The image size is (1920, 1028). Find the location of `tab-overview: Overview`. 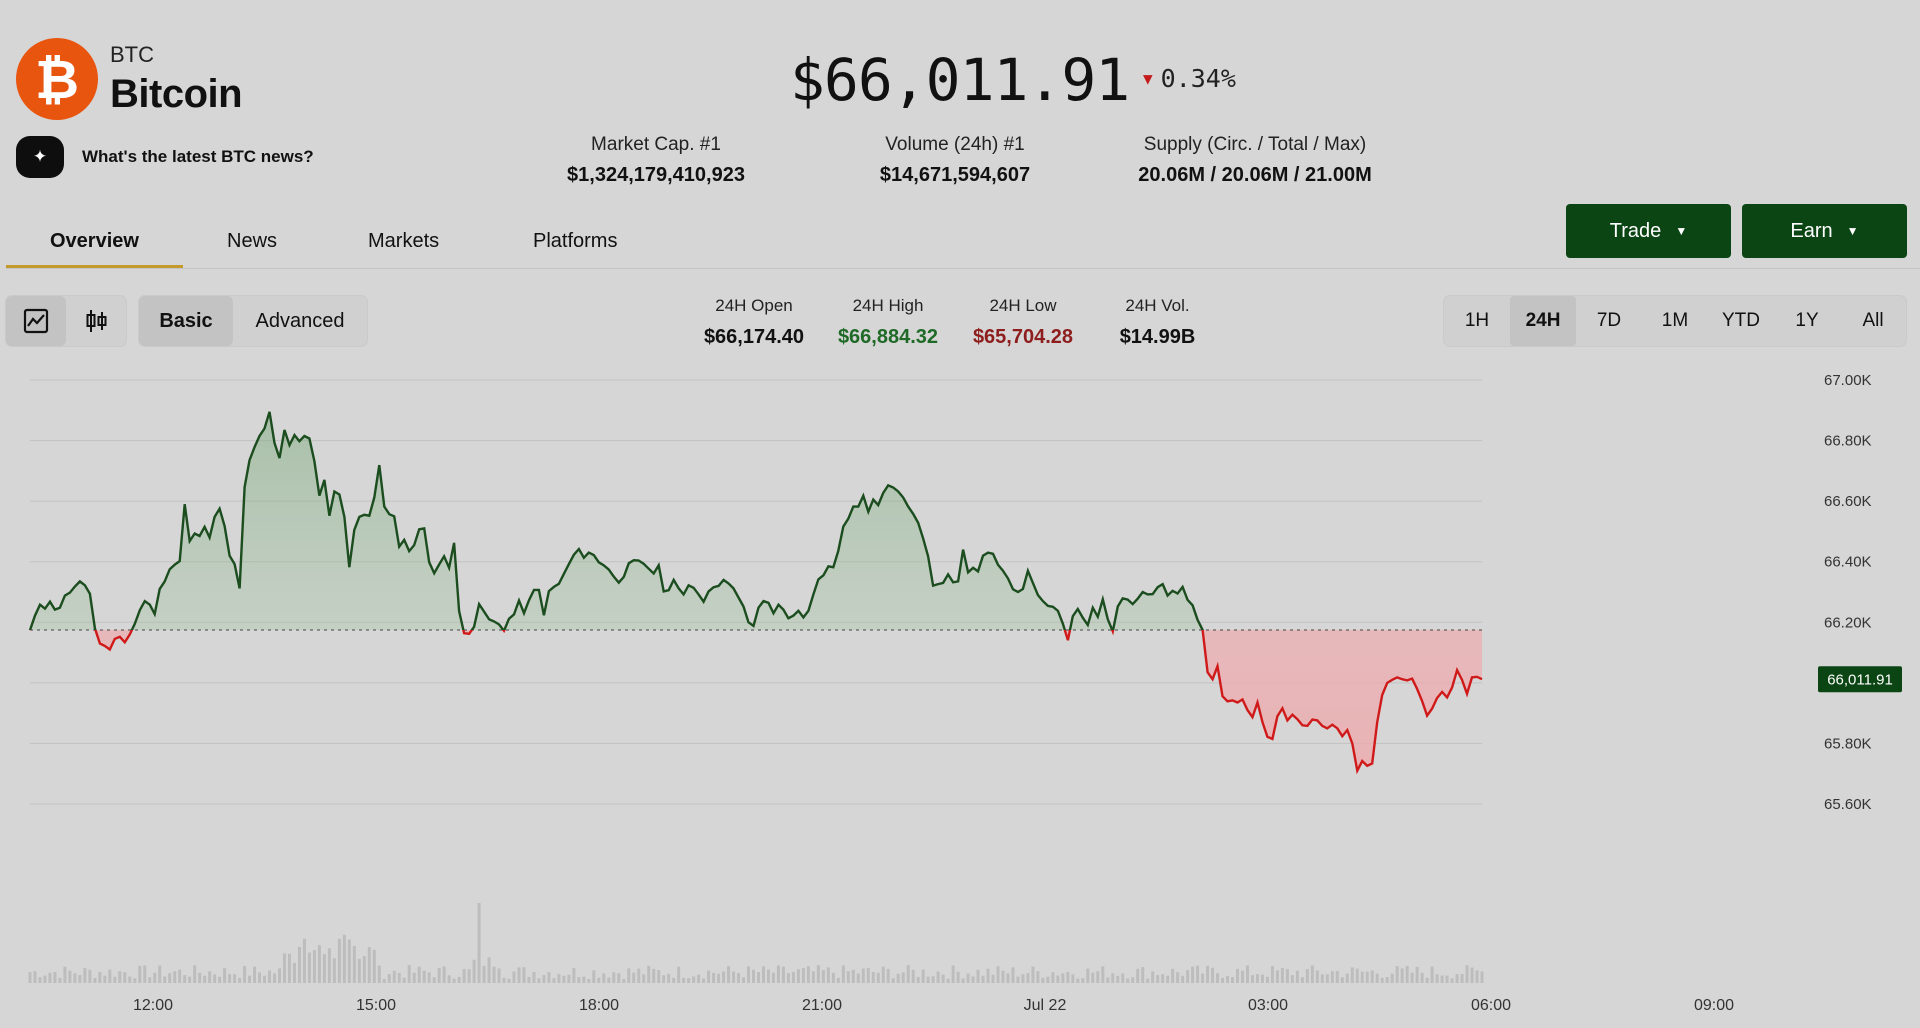

tab-overview: Overview is located at coordinates (94, 241).